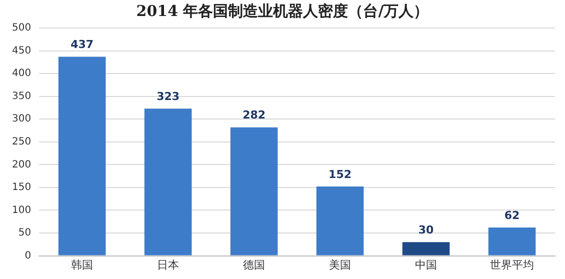 The image size is (565, 279). I want to click on y-tick-label: 450, so click(22, 50).